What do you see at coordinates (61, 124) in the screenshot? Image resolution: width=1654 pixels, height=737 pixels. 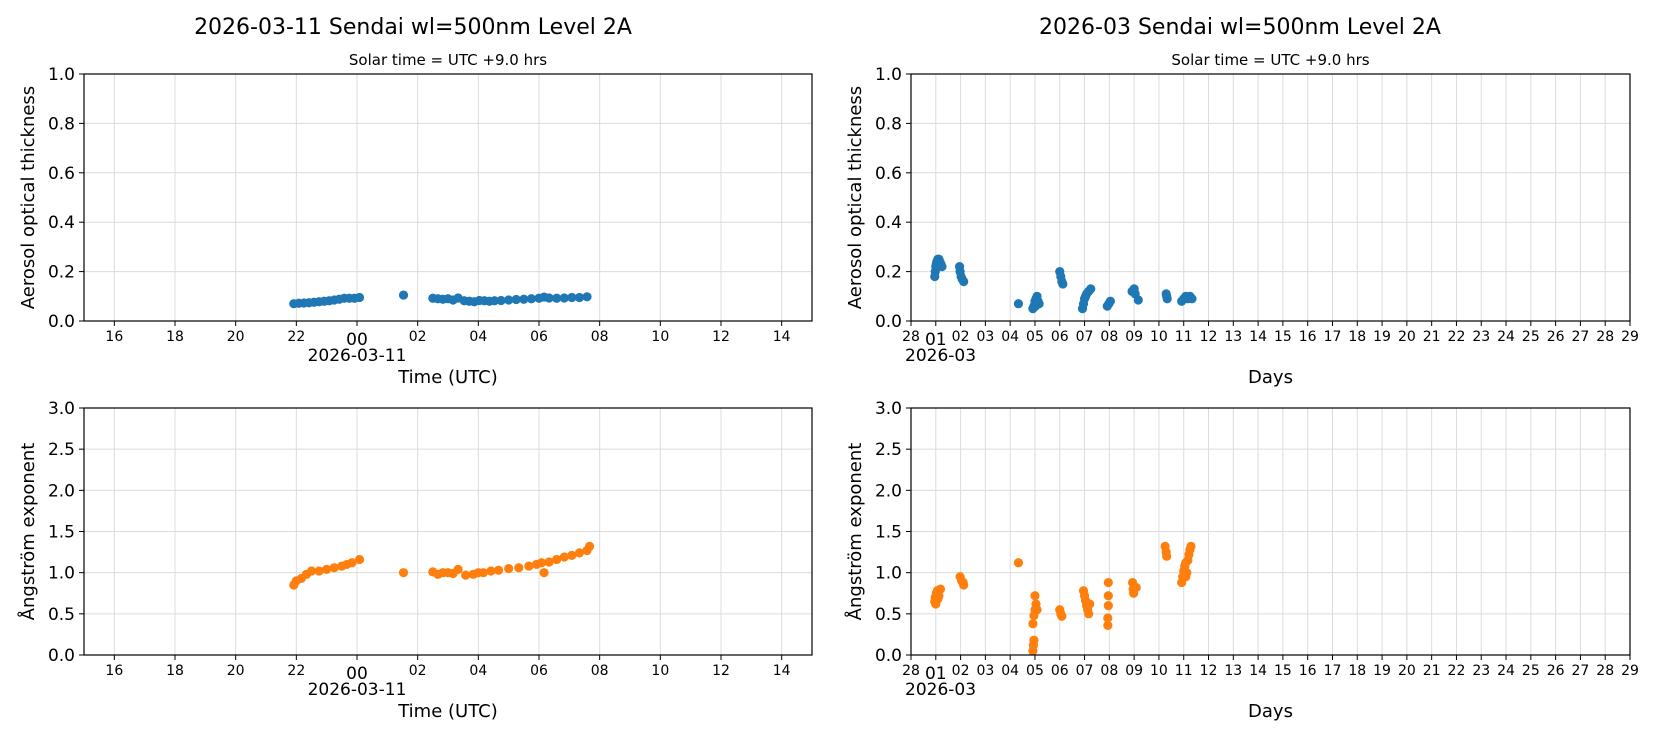 I see `y-tick-label: 0.8` at bounding box center [61, 124].